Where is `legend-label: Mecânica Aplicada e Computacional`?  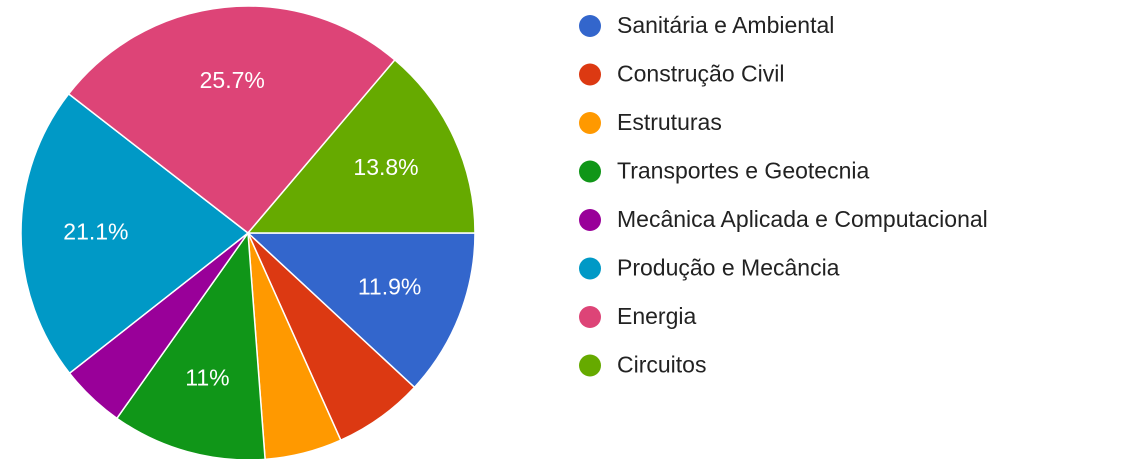
legend-label: Mecânica Aplicada e Computacional is located at coordinates (802, 219).